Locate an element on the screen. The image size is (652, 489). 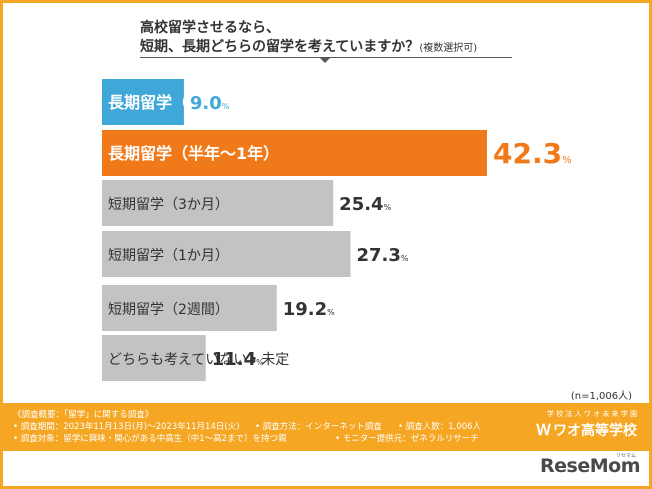
question-line-1: 高校留学させるなら、 is located at coordinates (210, 28).